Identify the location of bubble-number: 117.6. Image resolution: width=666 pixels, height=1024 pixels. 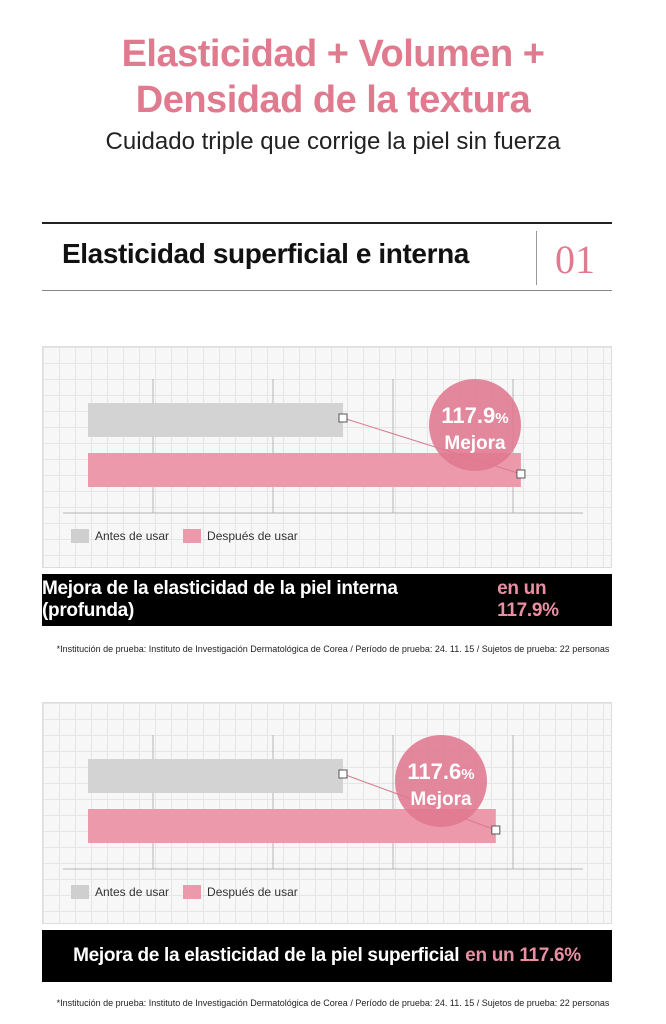
(434, 771).